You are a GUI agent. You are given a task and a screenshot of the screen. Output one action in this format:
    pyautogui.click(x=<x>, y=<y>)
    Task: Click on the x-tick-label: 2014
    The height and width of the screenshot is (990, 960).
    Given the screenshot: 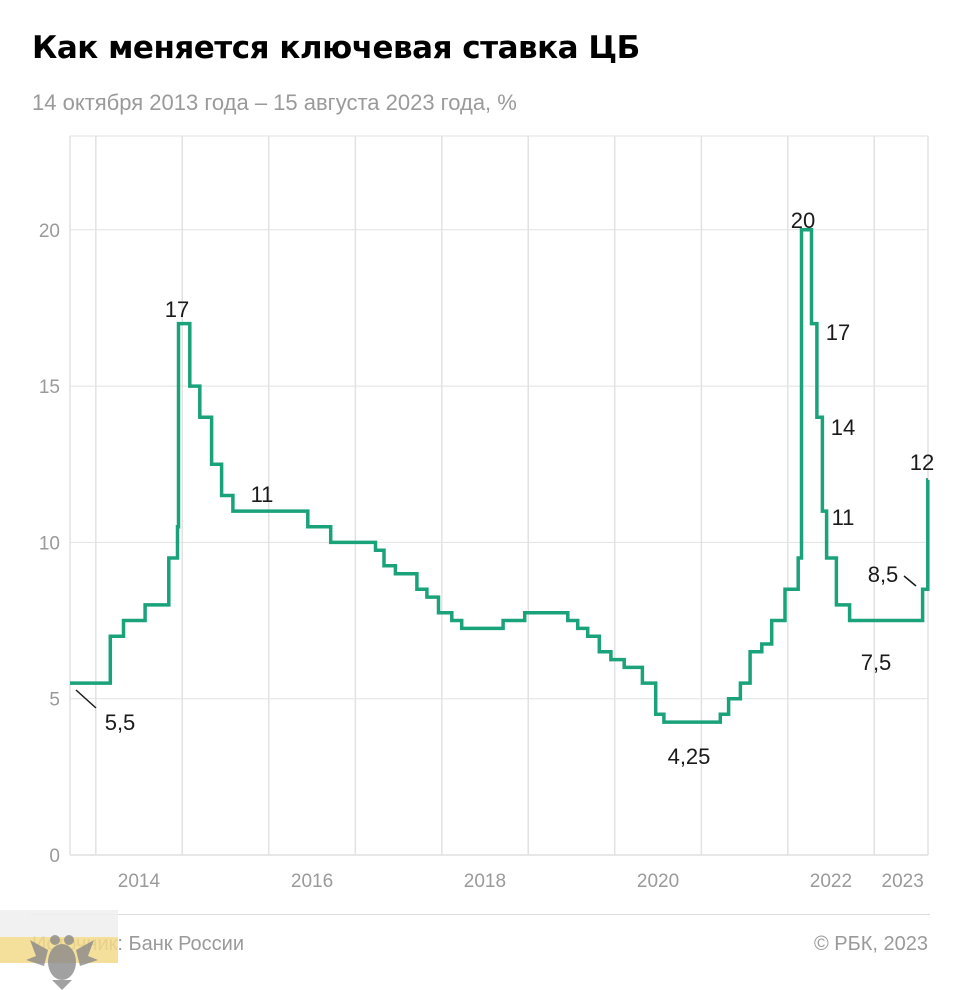 What is the action you would take?
    pyautogui.click(x=139, y=881)
    